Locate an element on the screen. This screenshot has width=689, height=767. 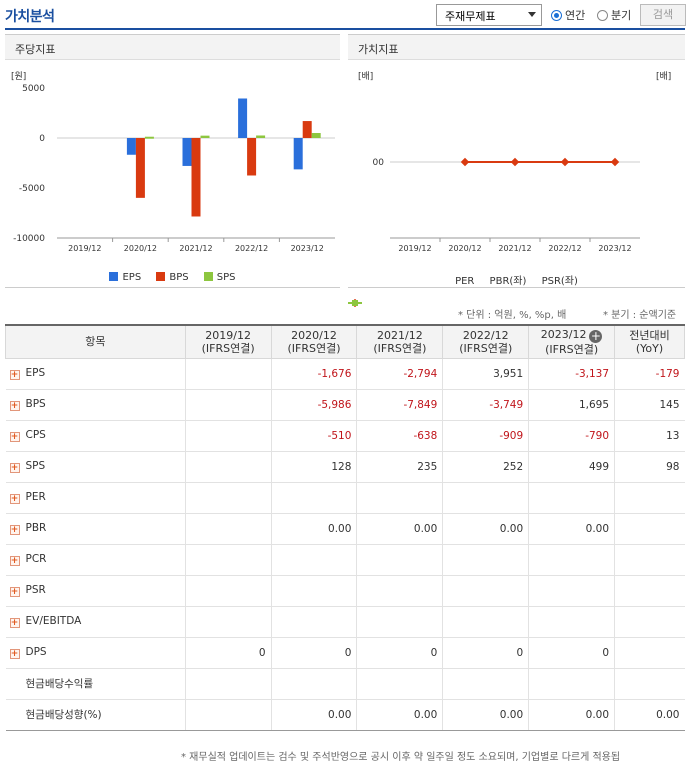
table-row: + PCR is located at coordinates (345, 560).